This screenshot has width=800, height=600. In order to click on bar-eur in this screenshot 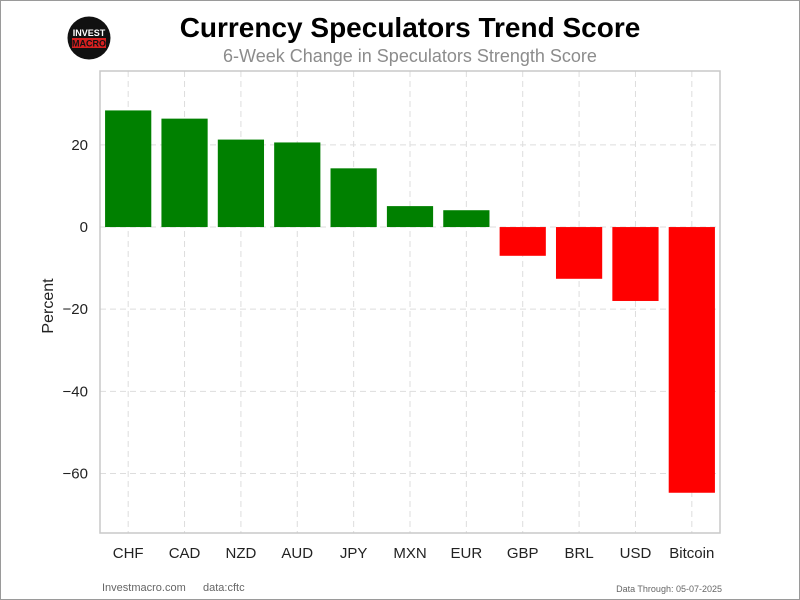, I will do `click(466, 219)`.